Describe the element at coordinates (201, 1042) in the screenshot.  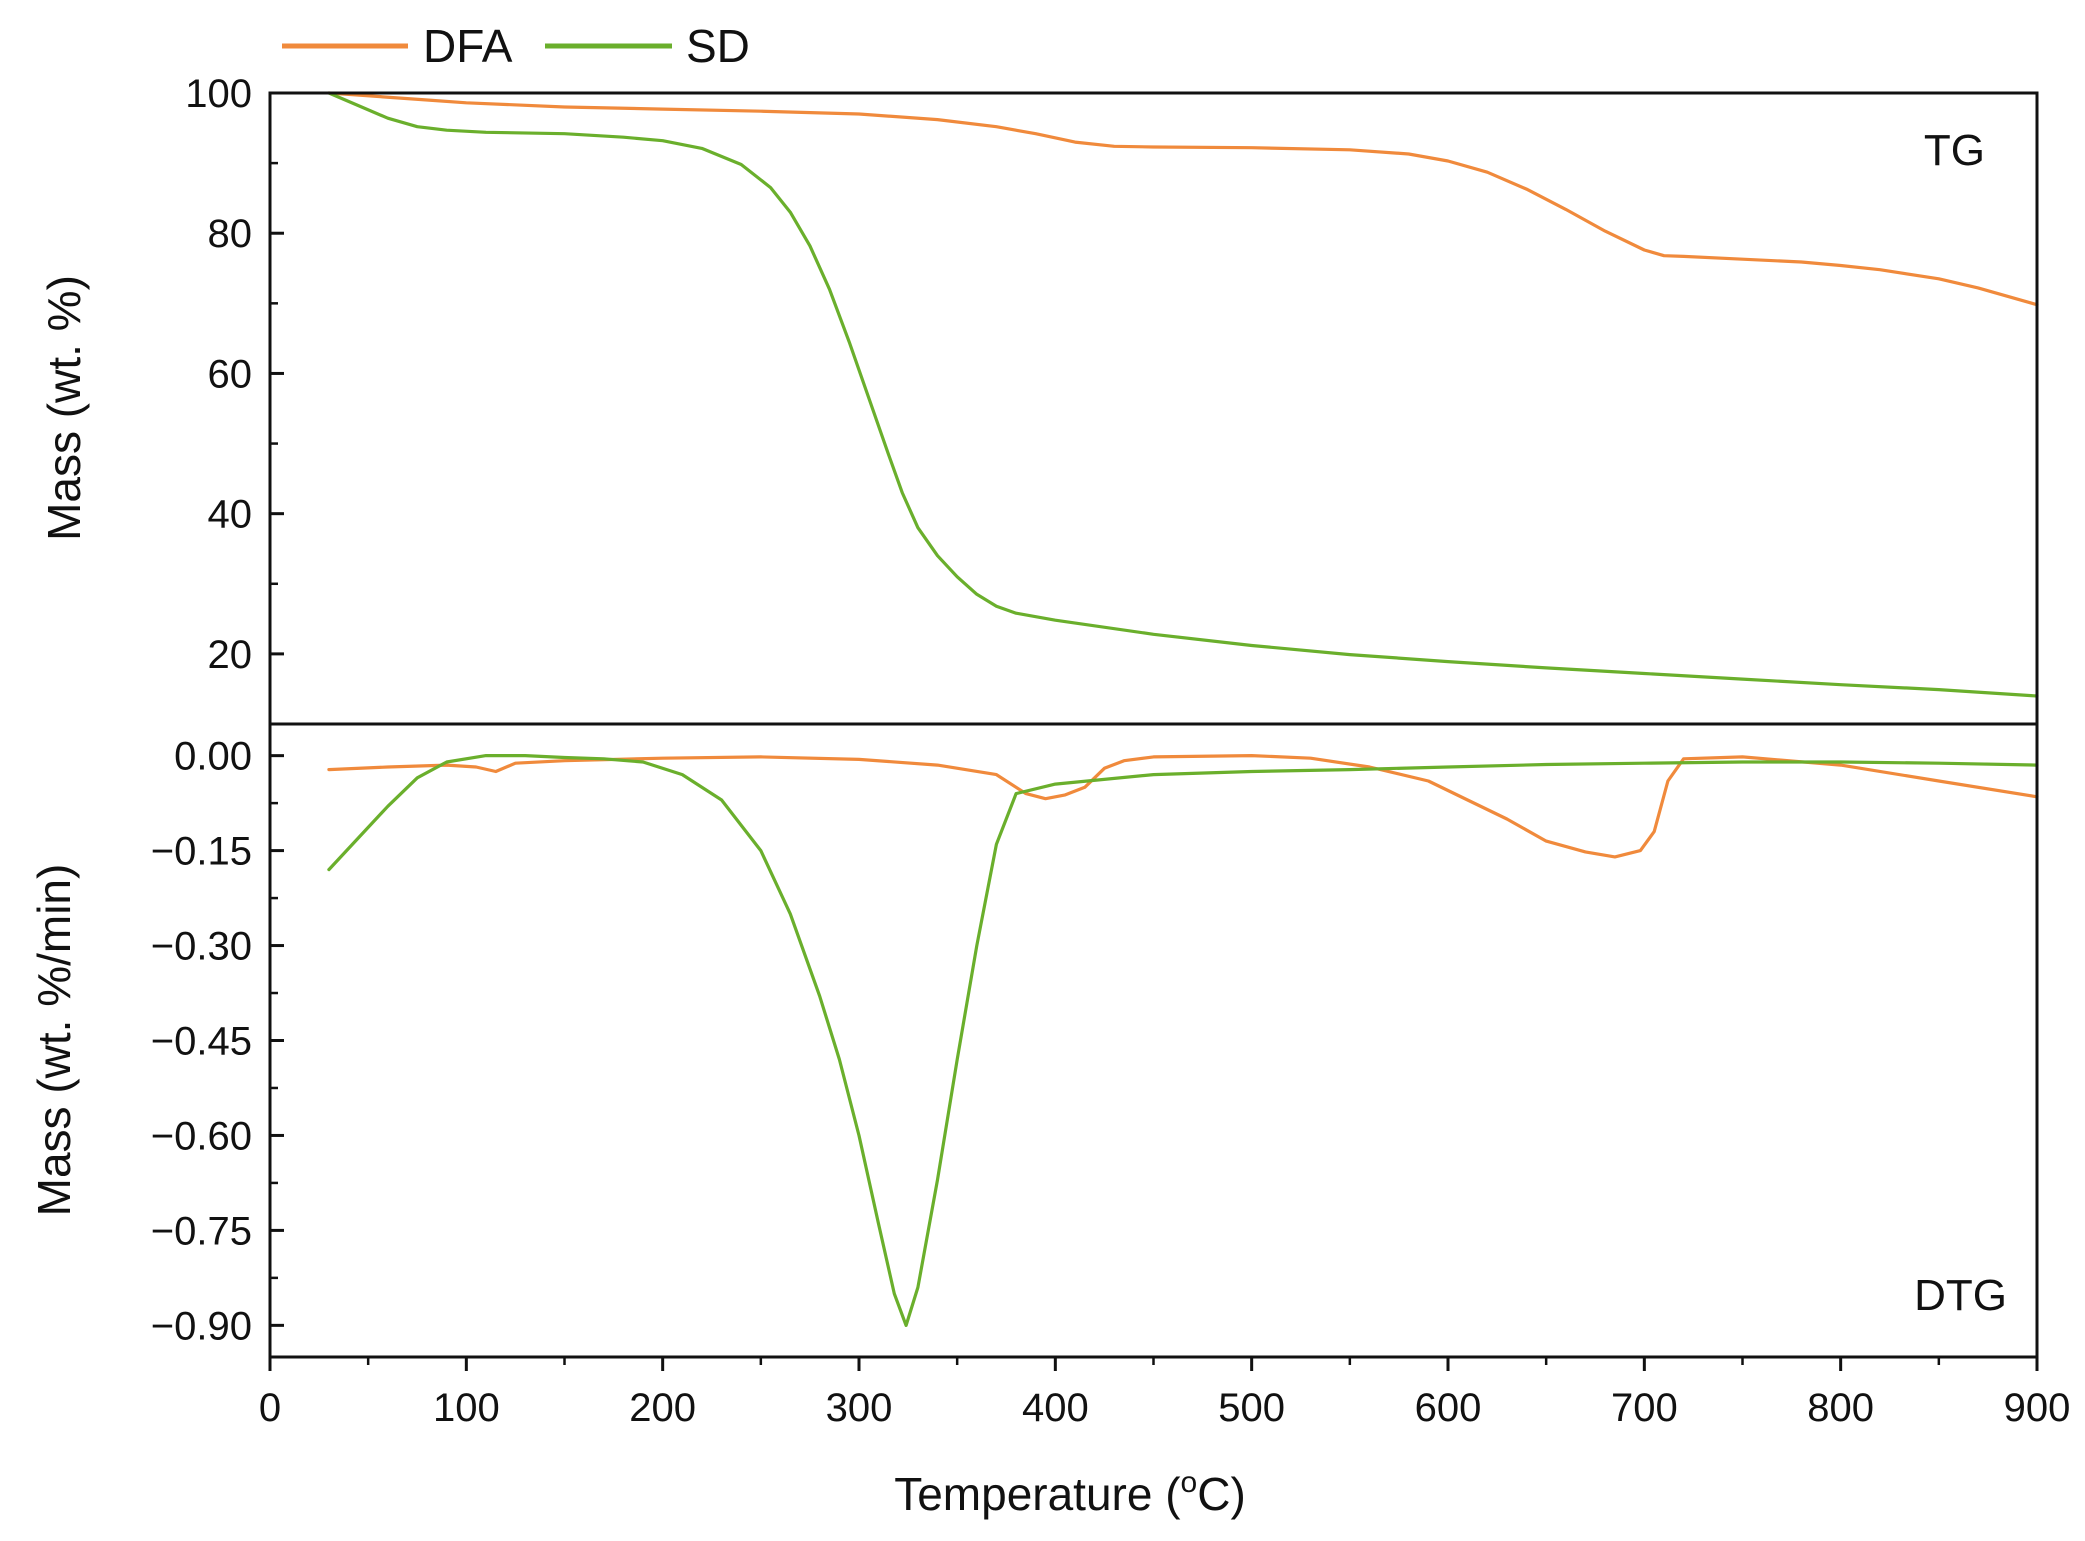
I see `y-tick-label: −0.45` at that location.